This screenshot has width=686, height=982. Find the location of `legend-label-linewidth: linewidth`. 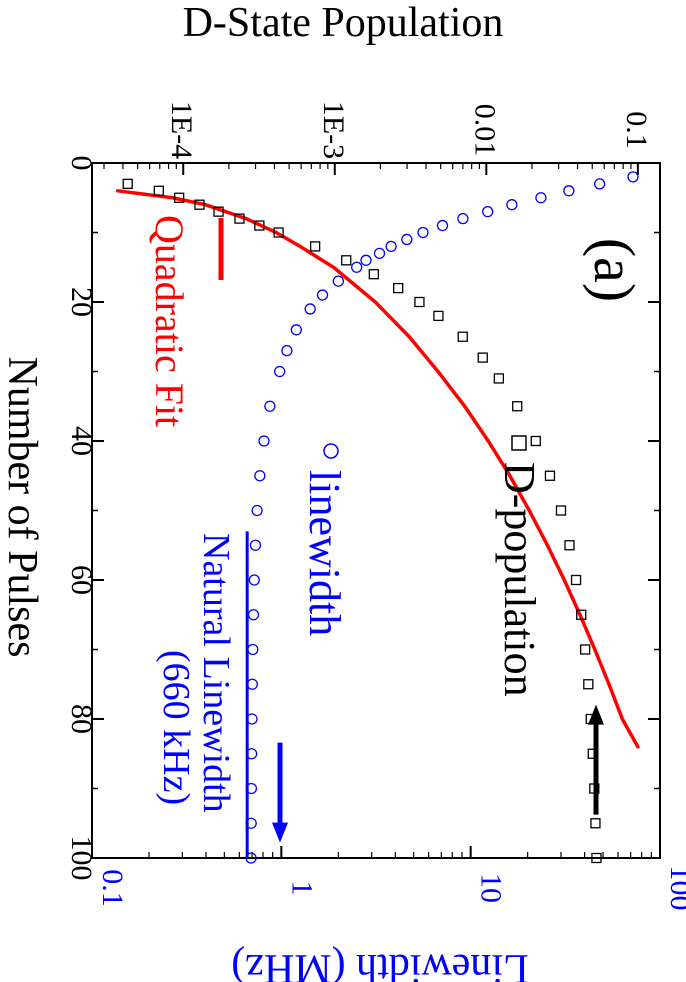

legend-label-linewidth: linewidth is located at coordinates (324, 553).